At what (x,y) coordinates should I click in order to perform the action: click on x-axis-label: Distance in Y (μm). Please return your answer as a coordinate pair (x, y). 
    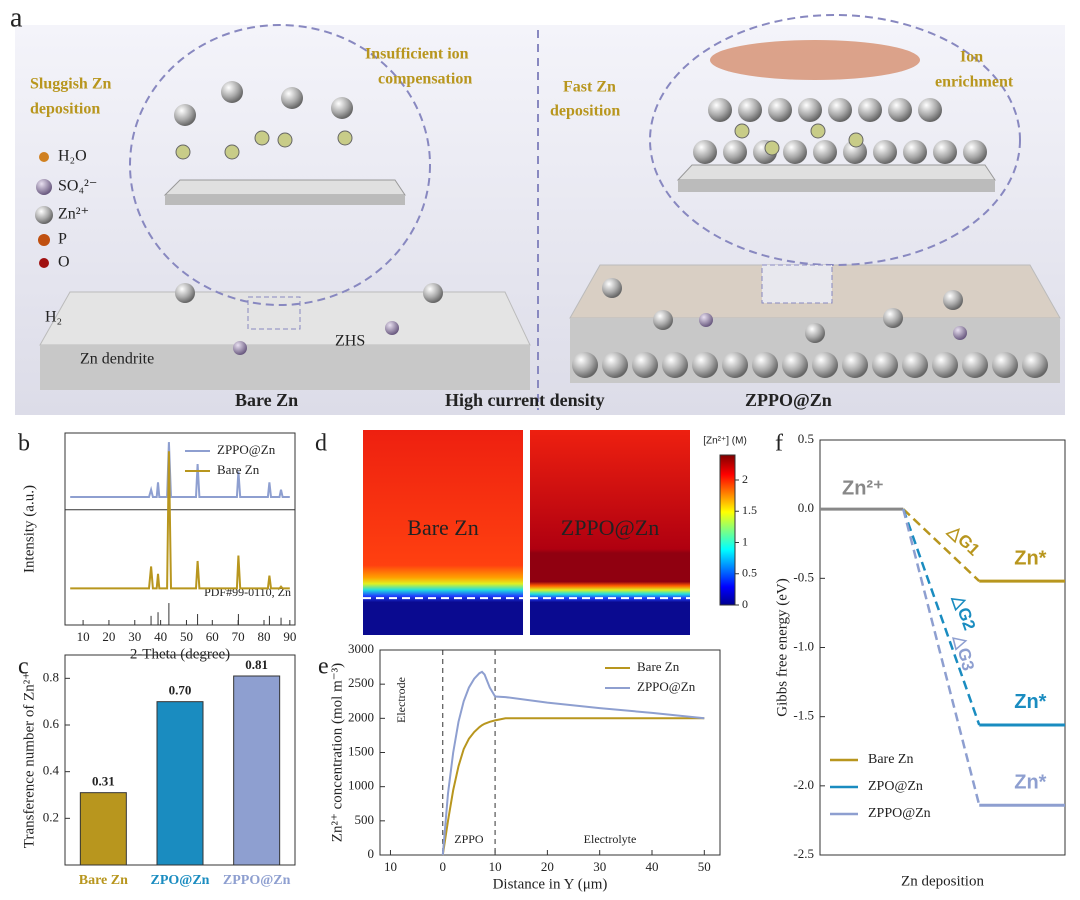
    Looking at the image, I should click on (550, 884).